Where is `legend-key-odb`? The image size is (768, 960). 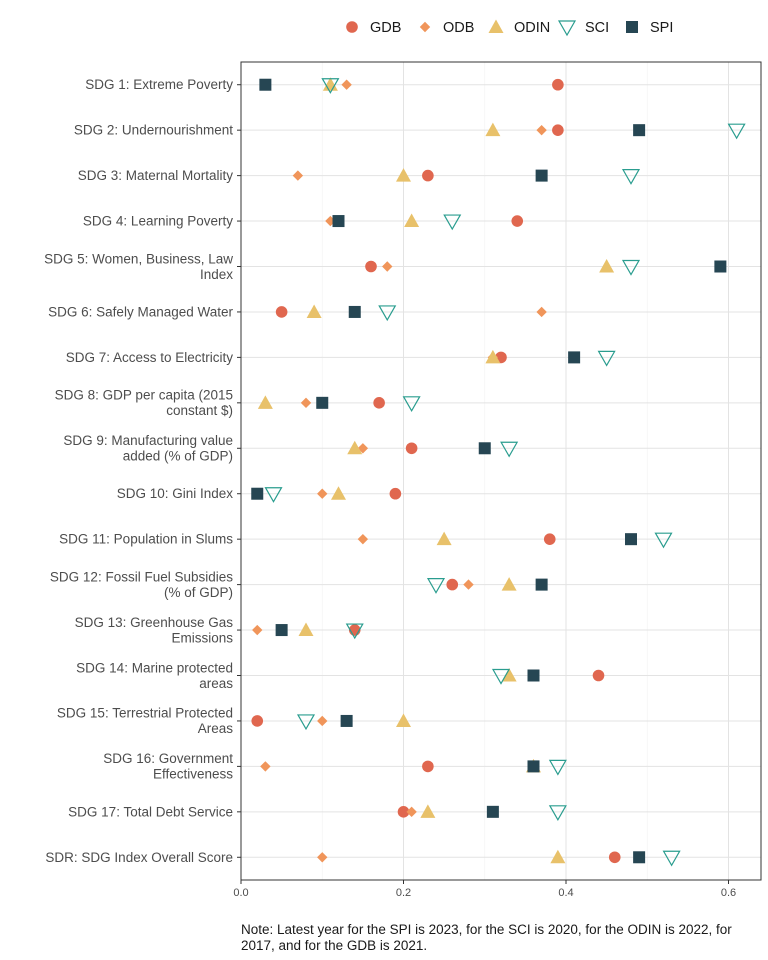
legend-key-odb is located at coordinates (425, 27).